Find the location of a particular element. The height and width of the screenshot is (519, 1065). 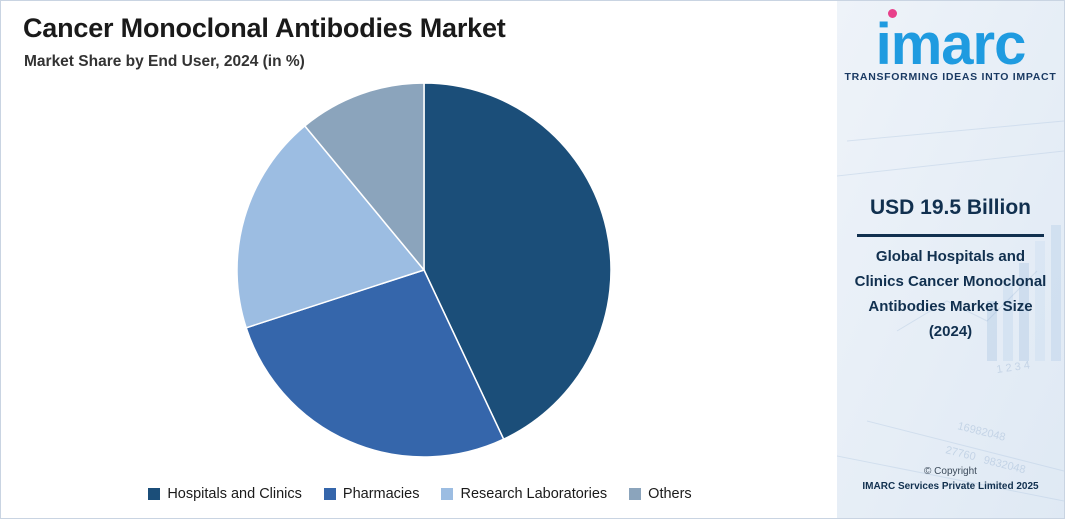

legend-label: Hospitals and Clinics is located at coordinates (234, 494).